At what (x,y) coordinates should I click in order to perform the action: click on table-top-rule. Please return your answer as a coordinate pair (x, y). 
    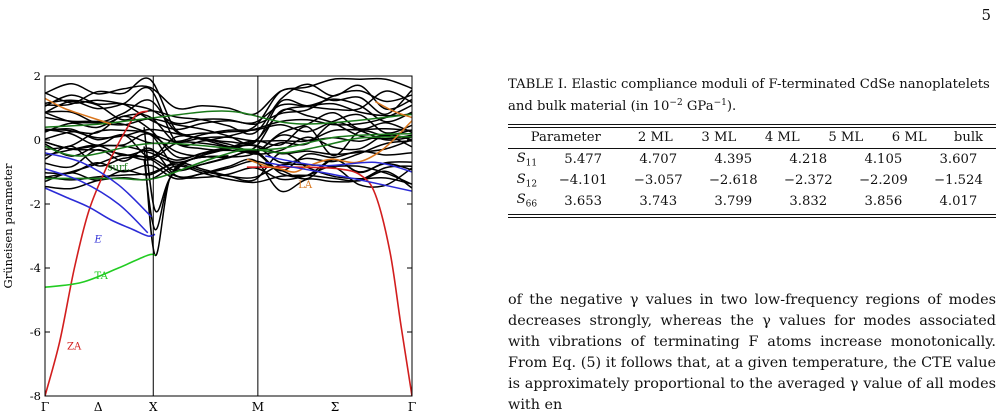
    Looking at the image, I should click on (752, 126).